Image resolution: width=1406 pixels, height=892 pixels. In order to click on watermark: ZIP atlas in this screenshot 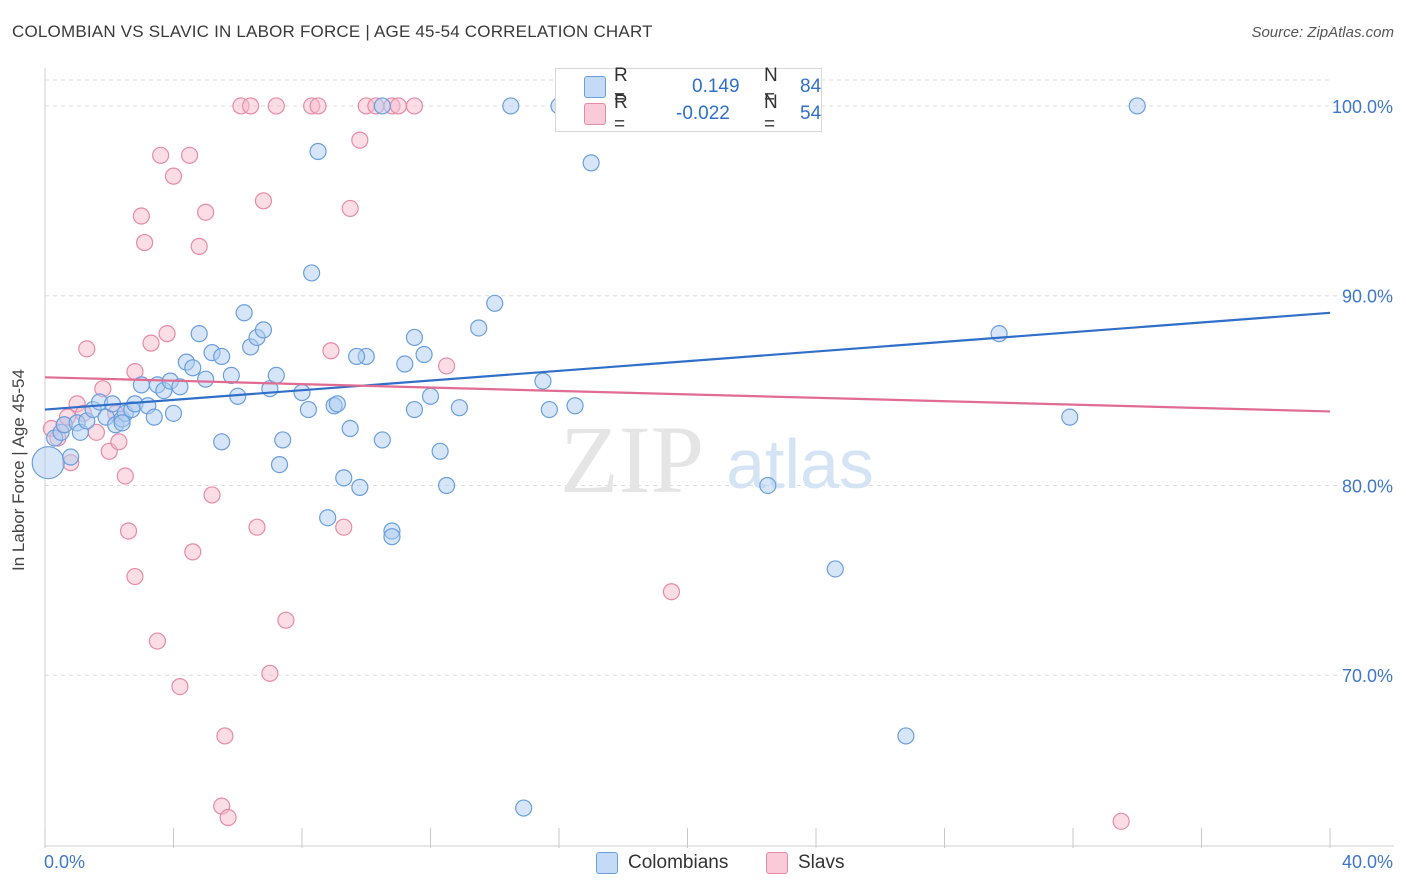, I will do `click(717, 459)`.